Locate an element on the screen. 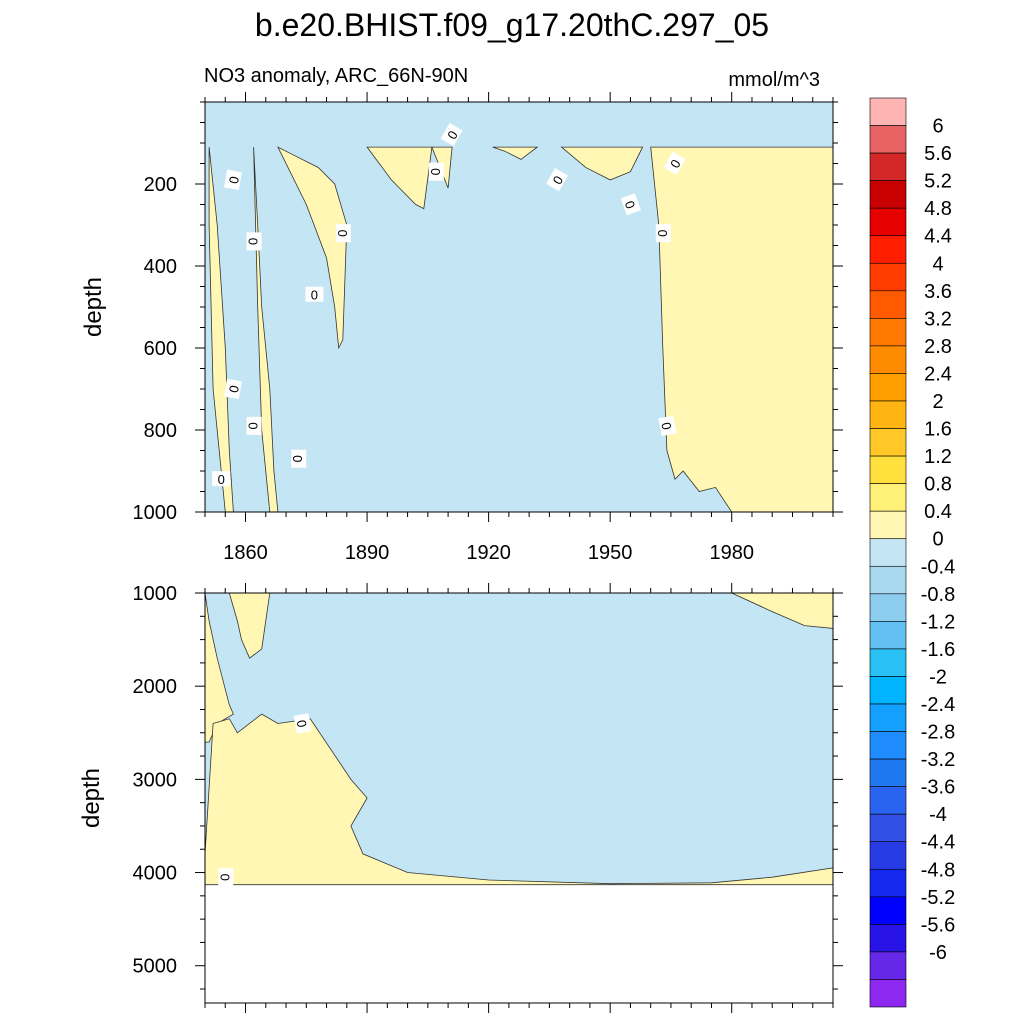 This screenshot has width=1024, height=1024. colorbar-label: -1.2 is located at coordinates (938, 622).